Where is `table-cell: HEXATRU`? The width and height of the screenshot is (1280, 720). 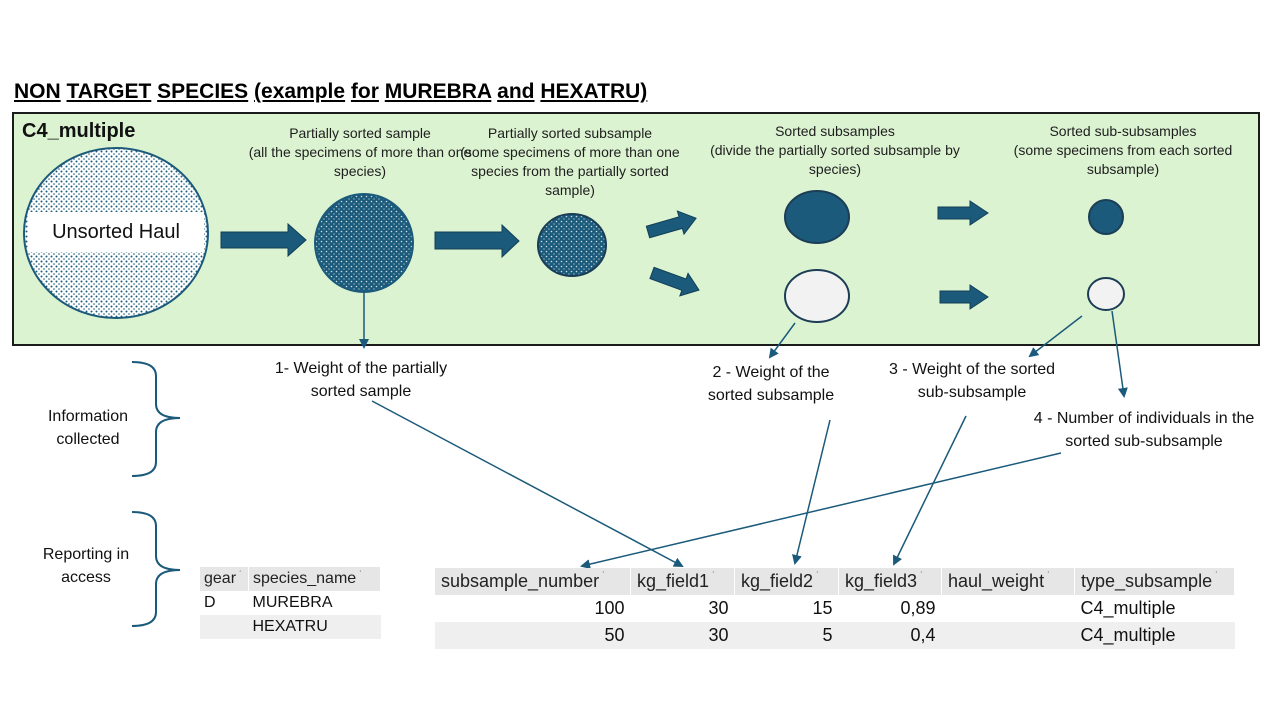 table-cell: HEXATRU is located at coordinates (314, 627).